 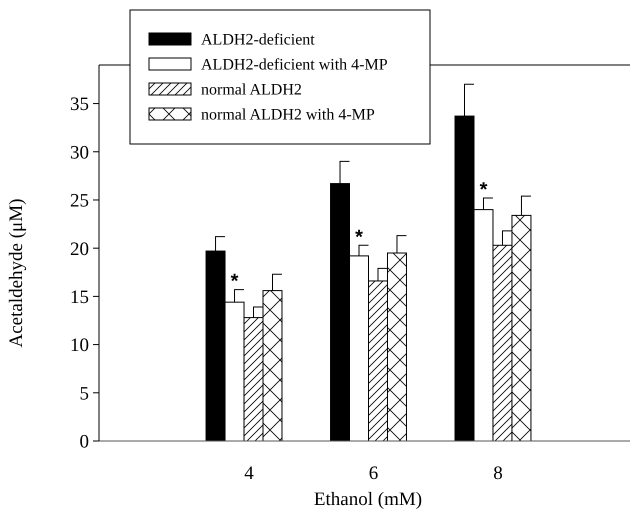 I want to click on y-tick-label: 10, so click(x=79, y=345).